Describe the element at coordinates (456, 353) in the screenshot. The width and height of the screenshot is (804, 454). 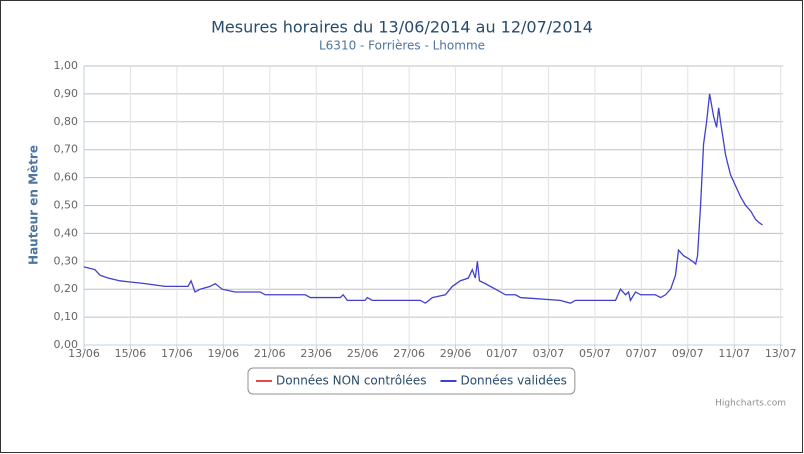
I see `x-tick-label: 29/06` at that location.